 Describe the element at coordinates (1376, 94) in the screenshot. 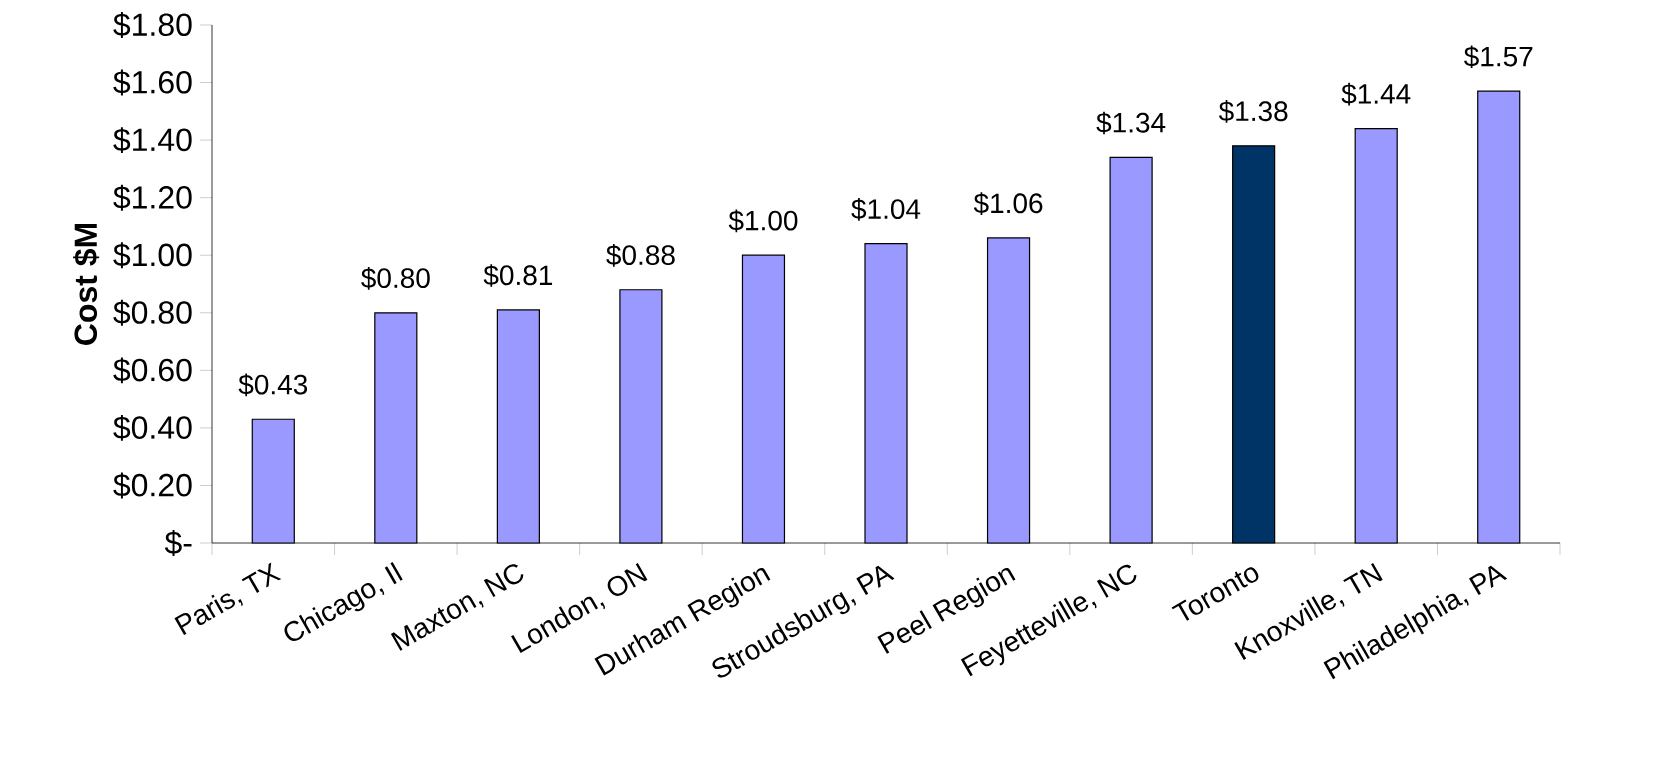

I see `data-label: $1.44` at that location.